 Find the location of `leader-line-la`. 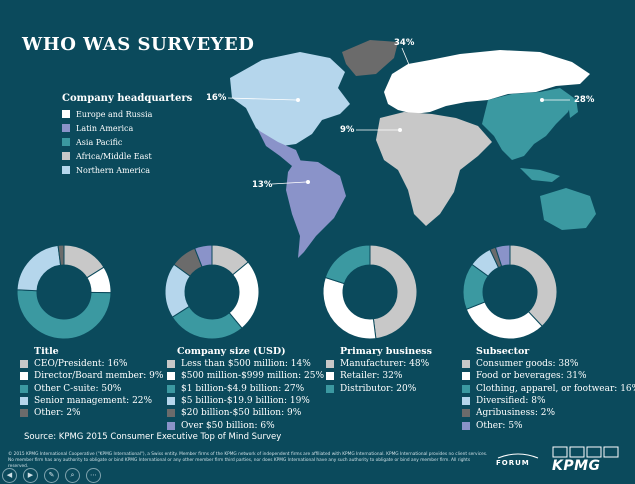

leader-line-la is located at coordinates (289, 183).